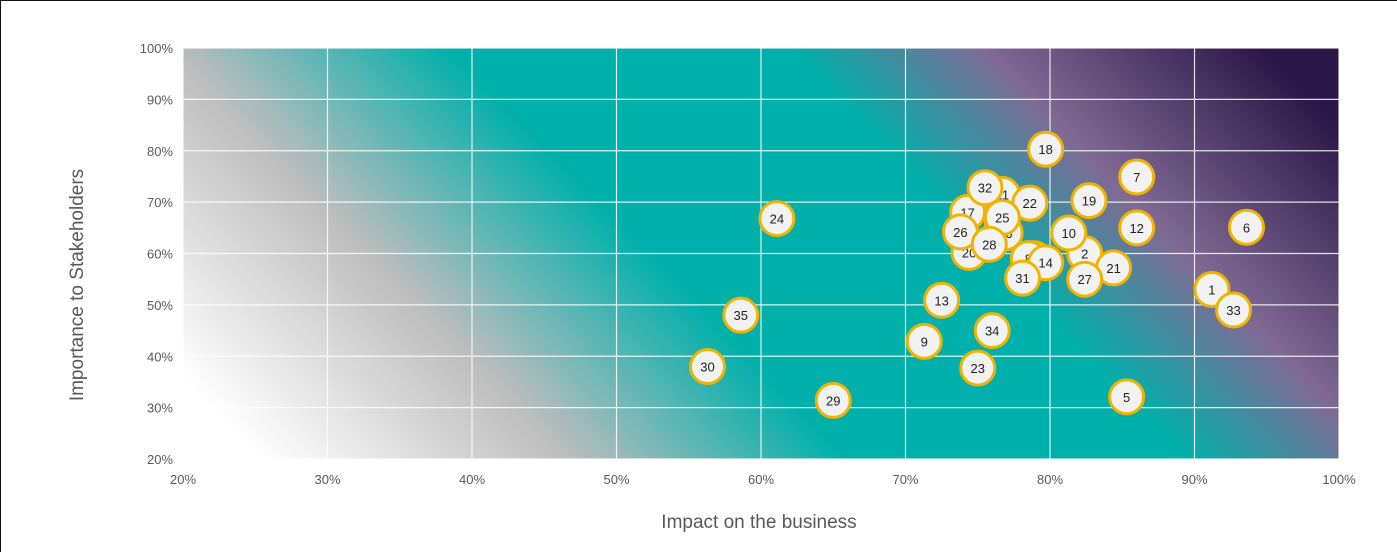 This screenshot has width=1397, height=553. I want to click on data-point-label: 5, so click(1126, 397).